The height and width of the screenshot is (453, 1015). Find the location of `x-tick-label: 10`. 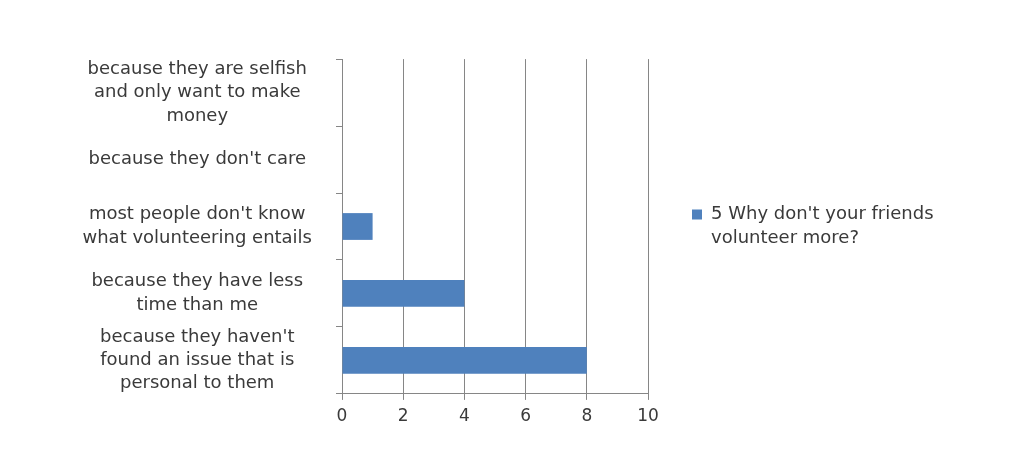

x-tick-label: 10 is located at coordinates (648, 414).